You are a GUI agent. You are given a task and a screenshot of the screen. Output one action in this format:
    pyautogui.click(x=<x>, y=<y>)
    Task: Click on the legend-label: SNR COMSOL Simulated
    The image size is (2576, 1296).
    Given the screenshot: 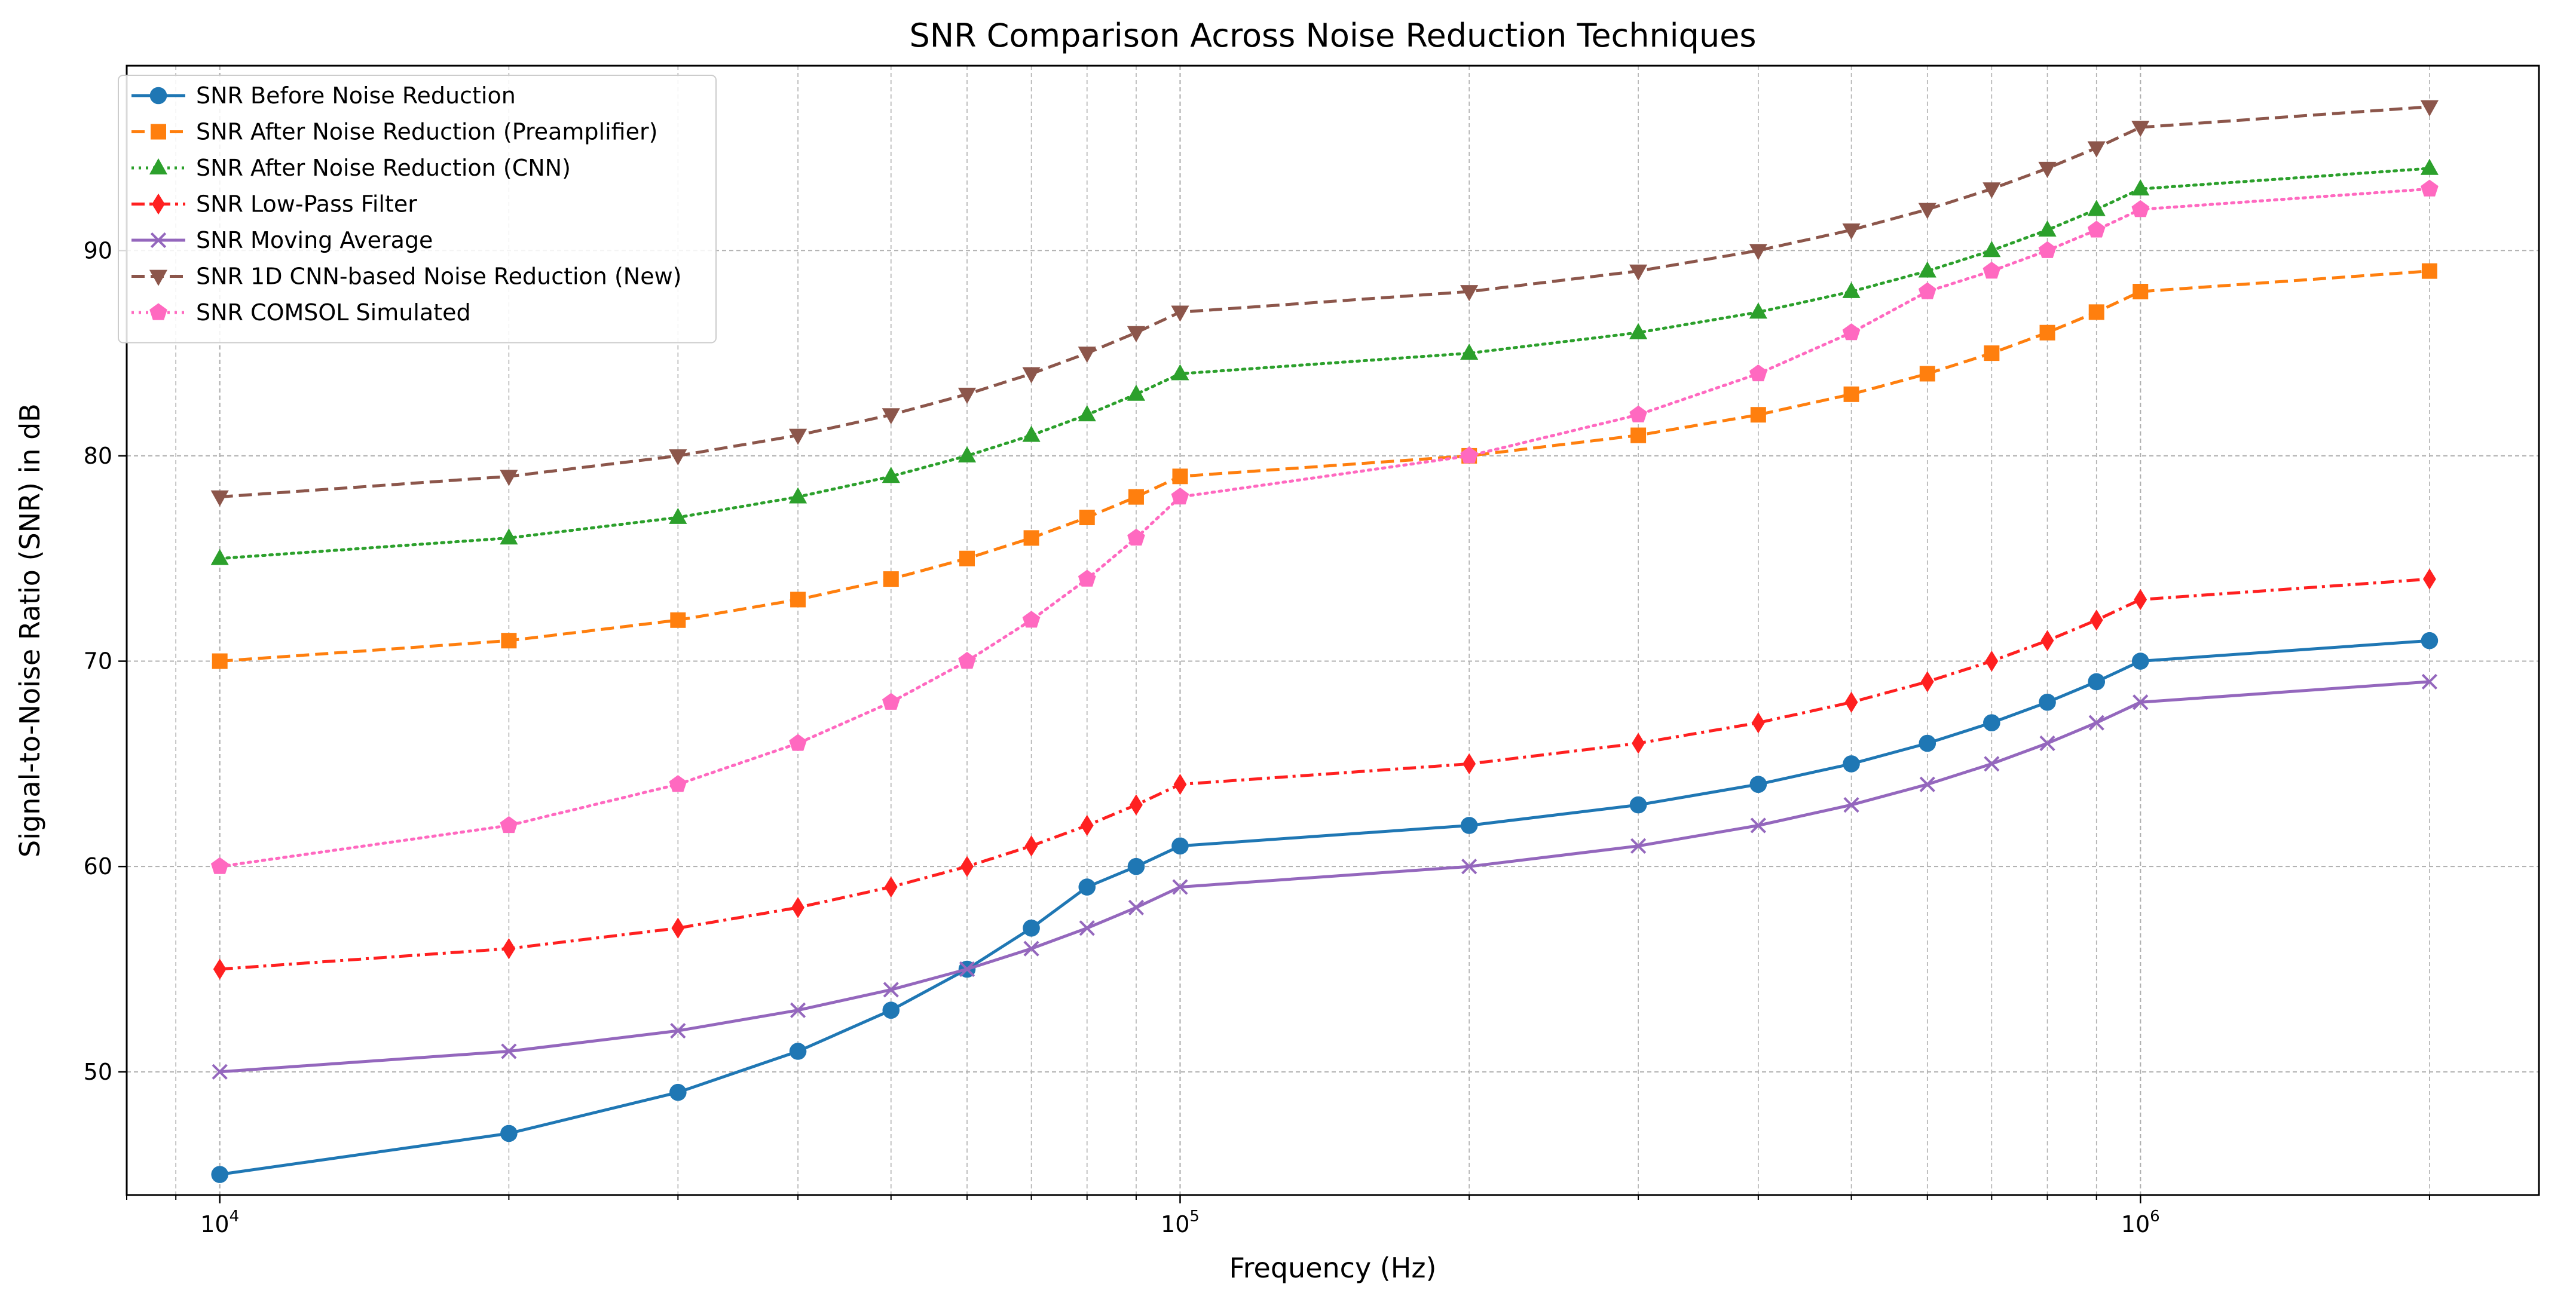 What is the action you would take?
    pyautogui.click(x=333, y=313)
    